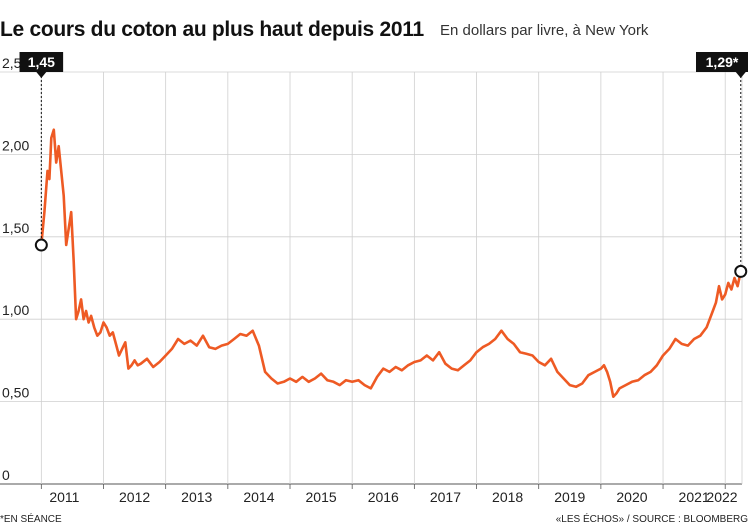 This screenshot has height=529, width=750. I want to click on y-tick-label: 2,00, so click(15, 145).